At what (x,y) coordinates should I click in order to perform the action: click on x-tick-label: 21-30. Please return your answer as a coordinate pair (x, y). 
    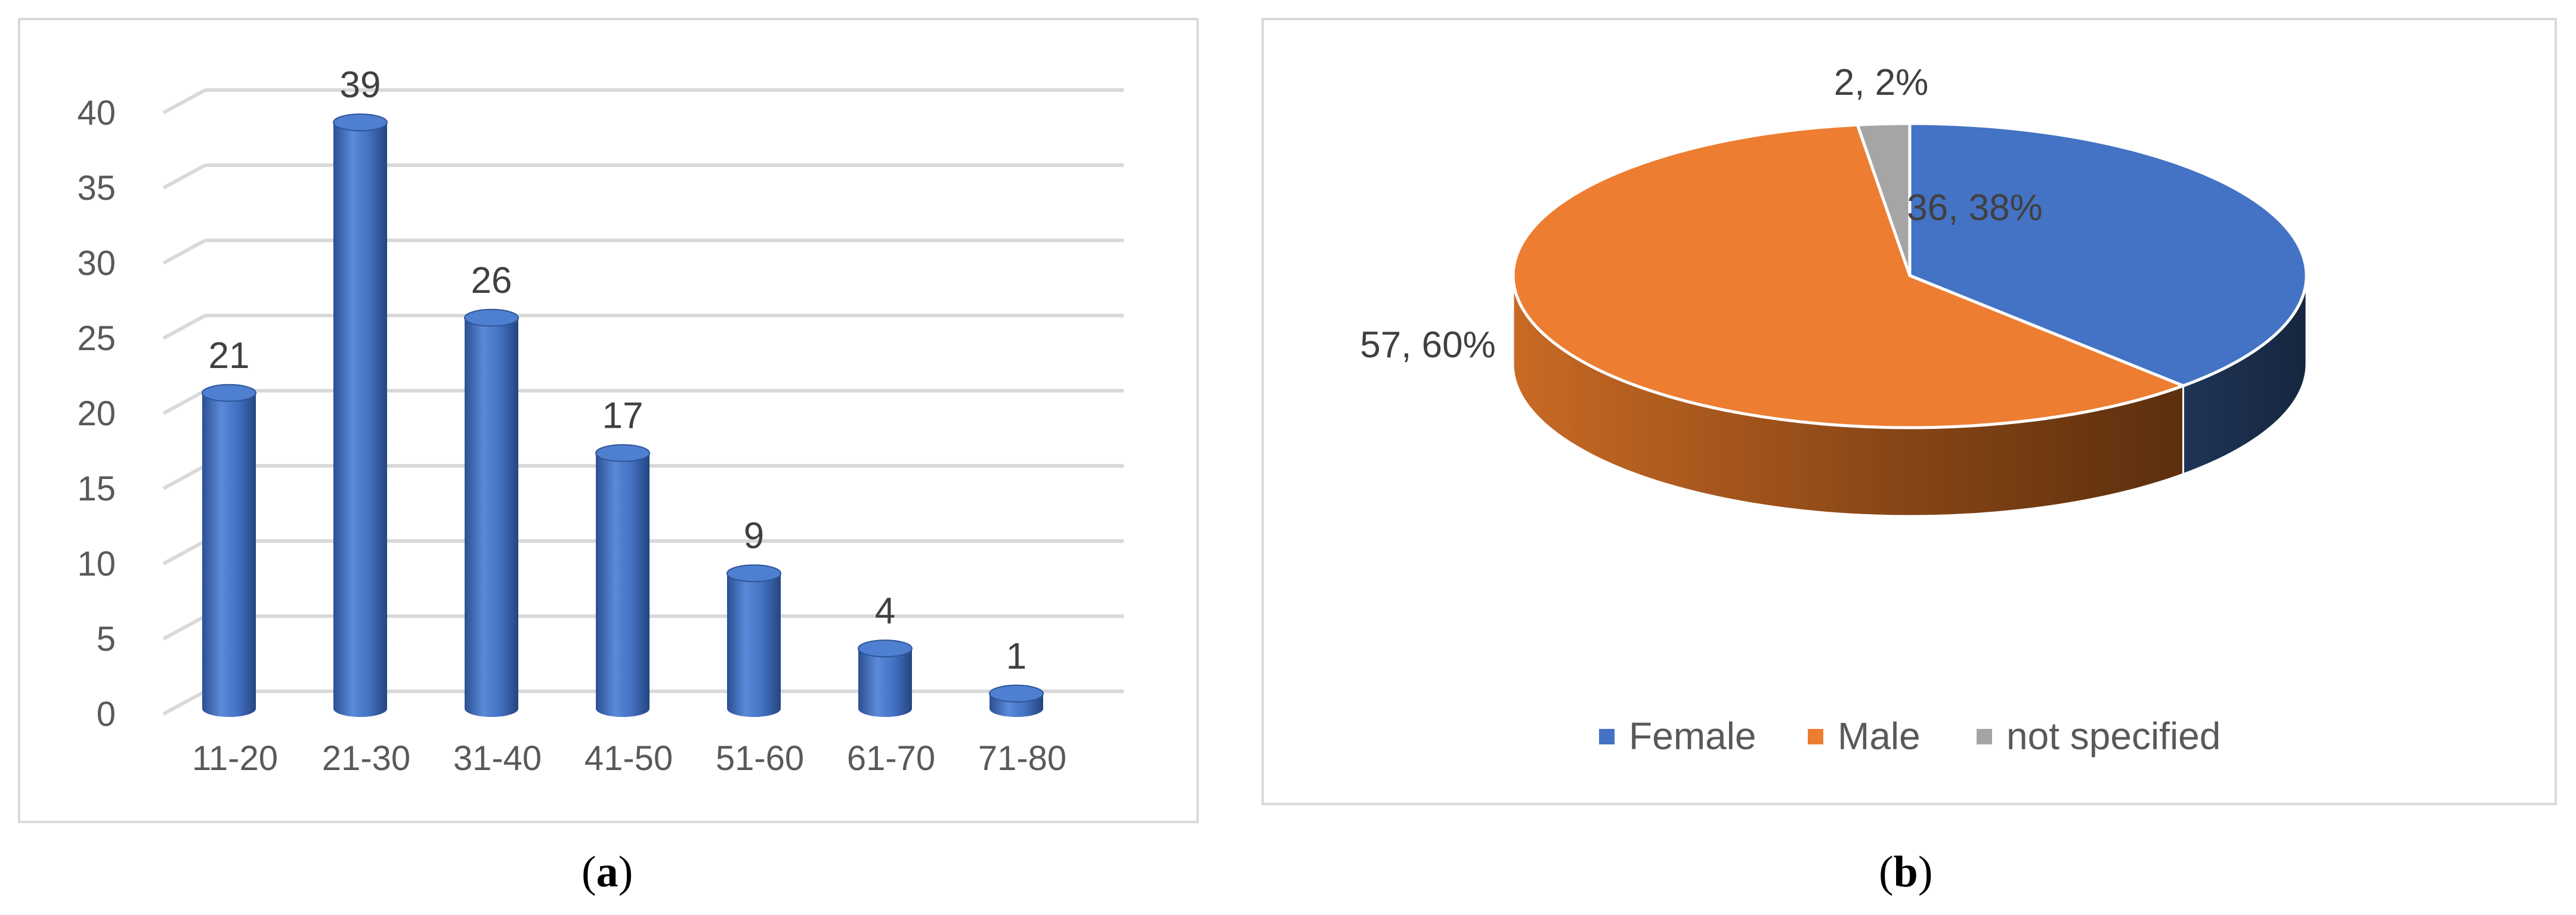
    Looking at the image, I should click on (366, 758).